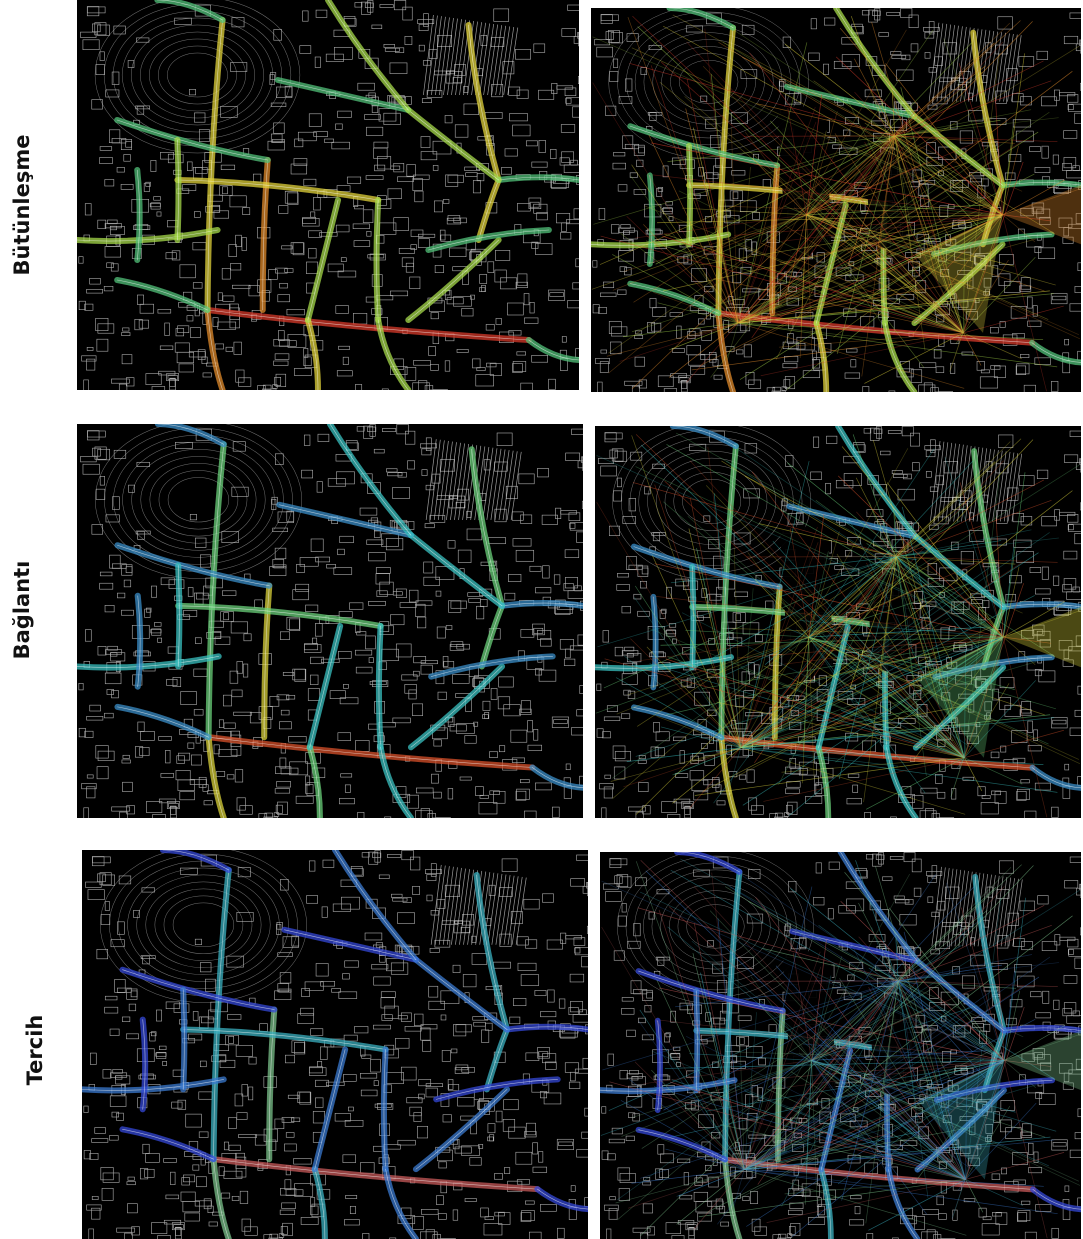 The image size is (1083, 1239). I want to click on map-butunlesme-visibility, so click(836, 200).